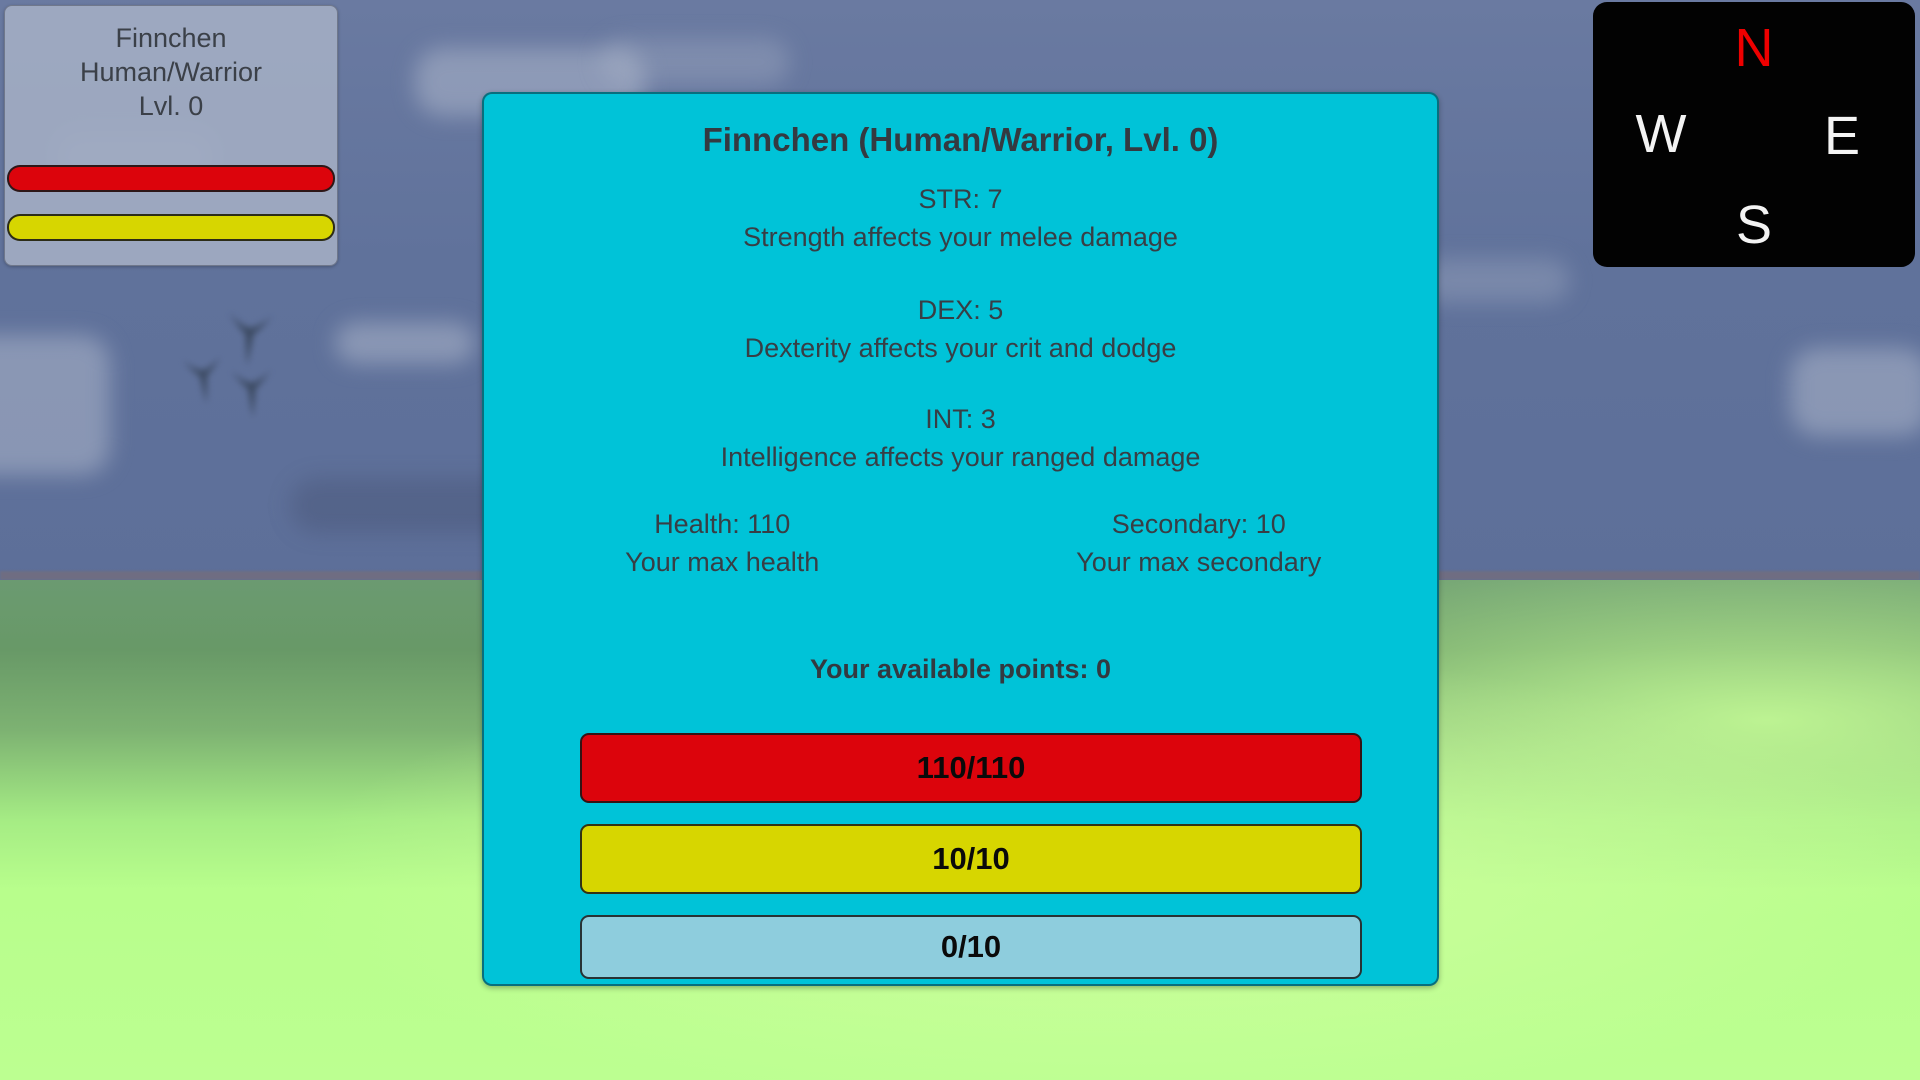 This screenshot has width=1920, height=1080. Describe the element at coordinates (1842, 136) in the screenshot. I see `compass-east-label: E` at that location.